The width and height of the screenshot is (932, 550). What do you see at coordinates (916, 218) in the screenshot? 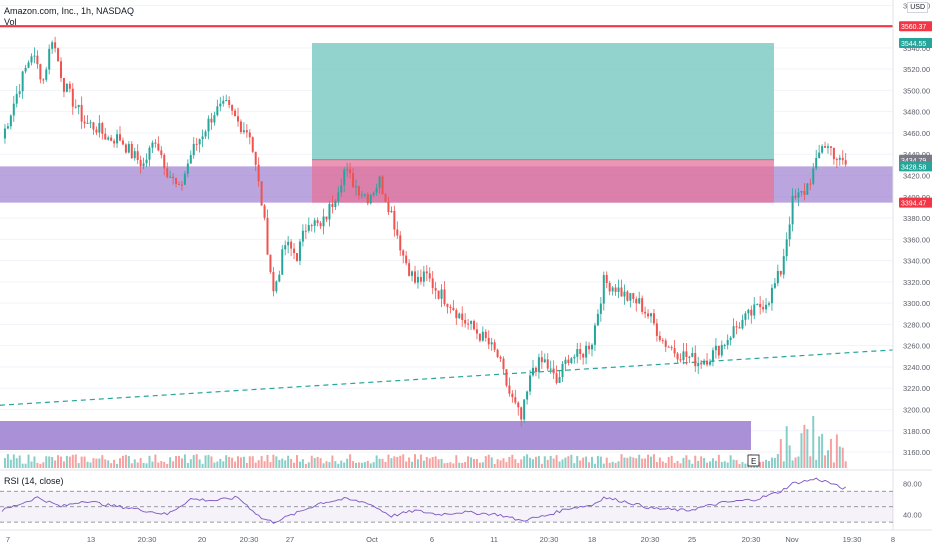
I see `price-tick-label: 3380.00` at bounding box center [916, 218].